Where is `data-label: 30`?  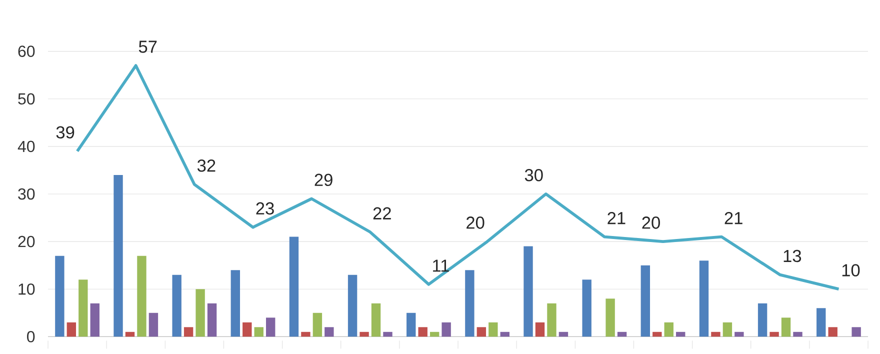
data-label: 30 is located at coordinates (533, 175).